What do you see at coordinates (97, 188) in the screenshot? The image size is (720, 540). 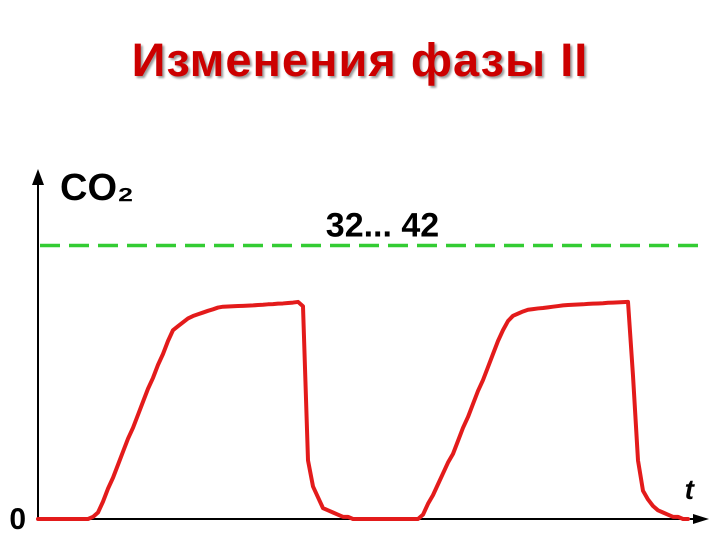 I see `y-axis-title: CO₂` at bounding box center [97, 188].